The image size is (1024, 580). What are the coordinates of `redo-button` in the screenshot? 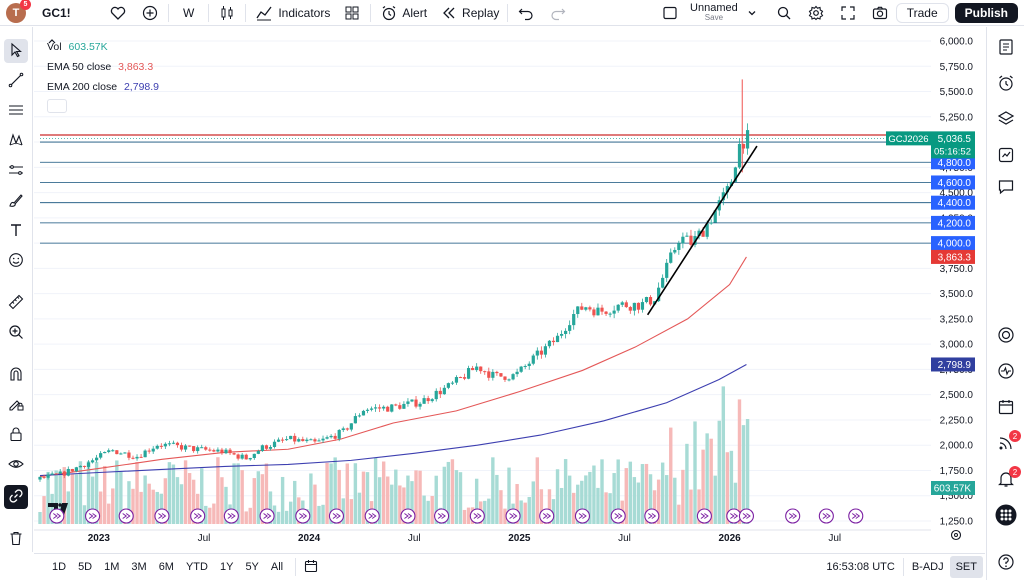 It's located at (558, 13).